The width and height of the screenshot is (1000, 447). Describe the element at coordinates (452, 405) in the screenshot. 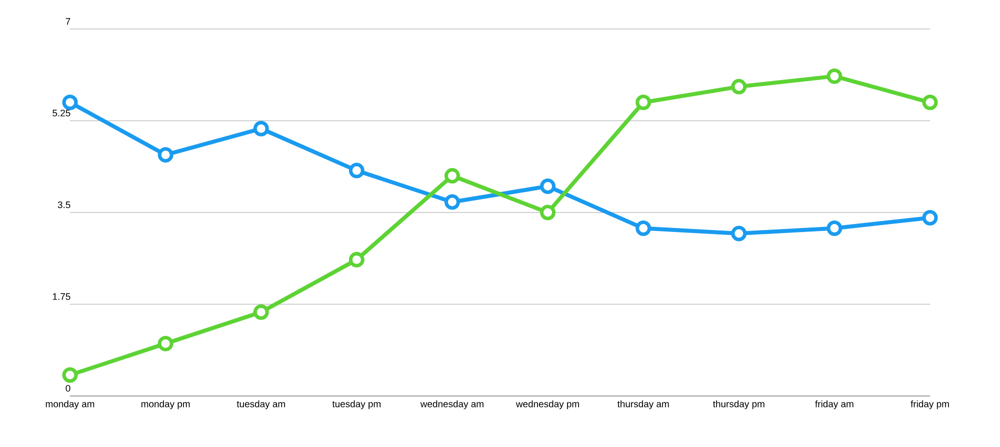

I see `x-tick-label: wednesday am` at that location.